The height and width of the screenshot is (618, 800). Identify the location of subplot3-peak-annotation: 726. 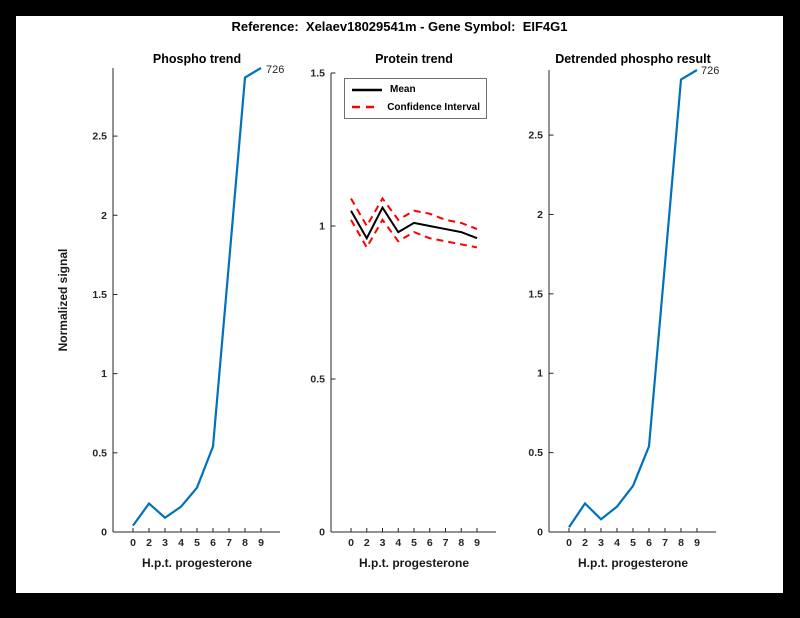
(710, 71).